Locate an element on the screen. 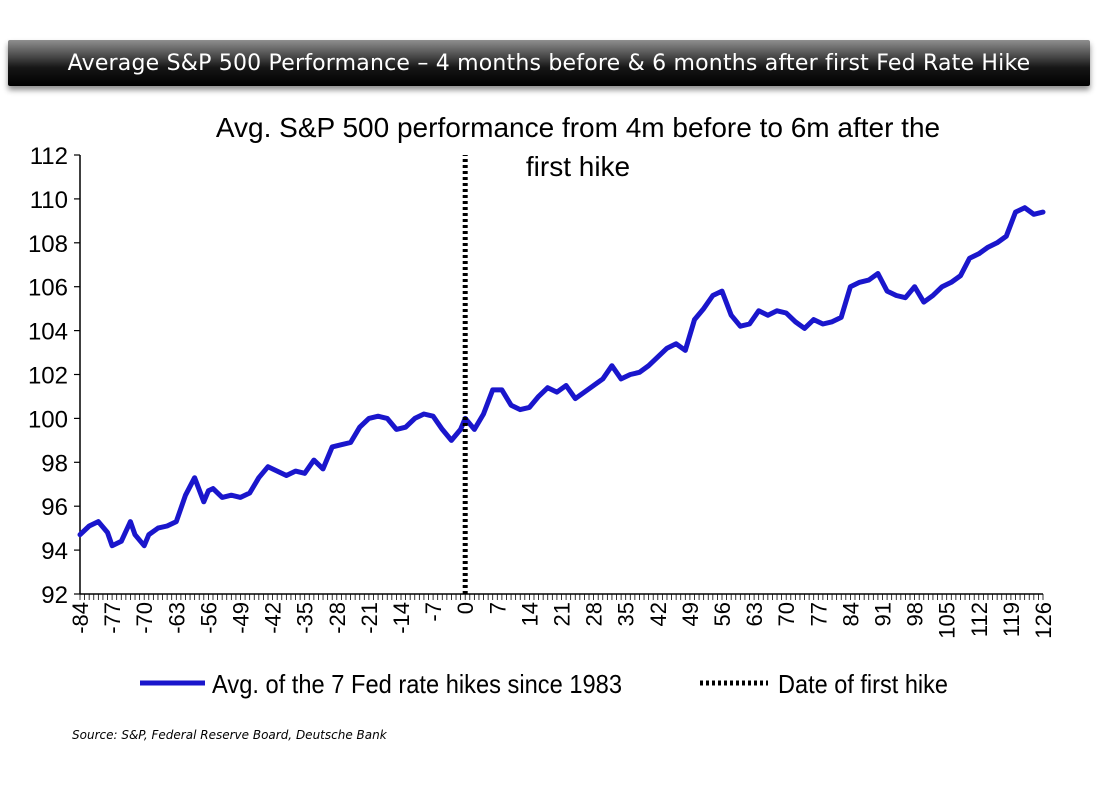 The height and width of the screenshot is (788, 1100). x-tick-label: 126 is located at coordinates (1043, 620).